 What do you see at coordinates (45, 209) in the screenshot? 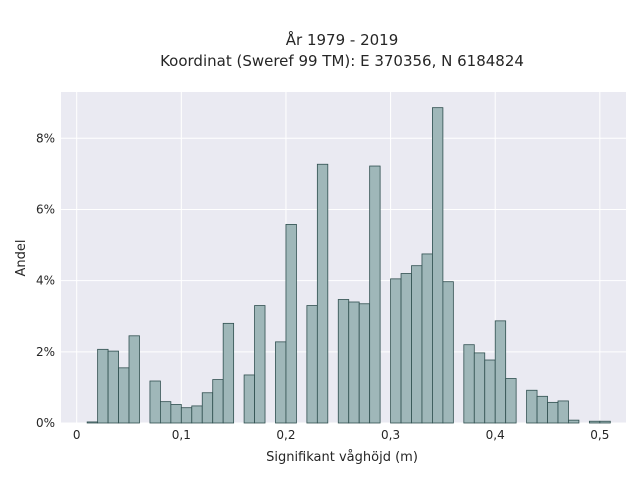
I see `y-tick-label: 6%` at bounding box center [45, 209].